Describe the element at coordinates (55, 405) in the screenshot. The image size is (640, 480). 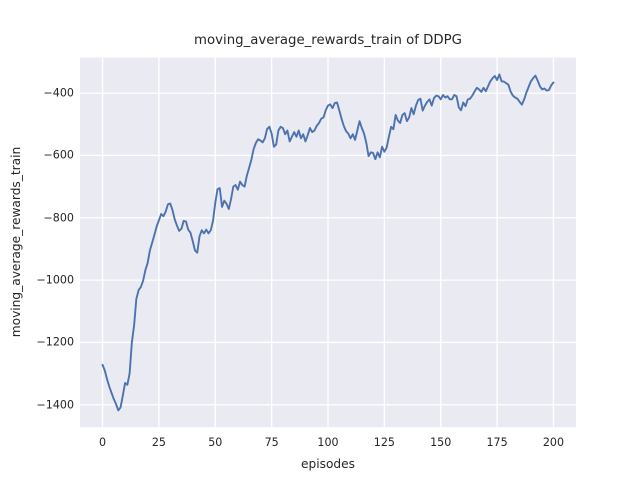
I see `y-tick-label: −1400` at that location.